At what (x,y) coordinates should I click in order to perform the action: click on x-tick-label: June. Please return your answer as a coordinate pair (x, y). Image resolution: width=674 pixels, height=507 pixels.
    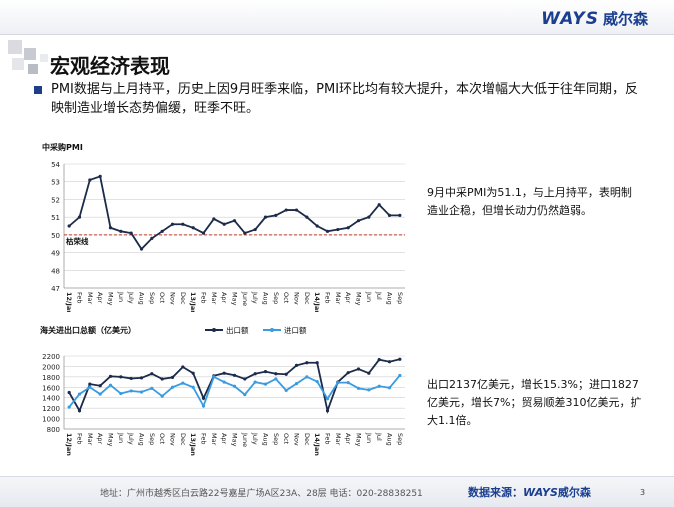
    Looking at the image, I should click on (245, 298).